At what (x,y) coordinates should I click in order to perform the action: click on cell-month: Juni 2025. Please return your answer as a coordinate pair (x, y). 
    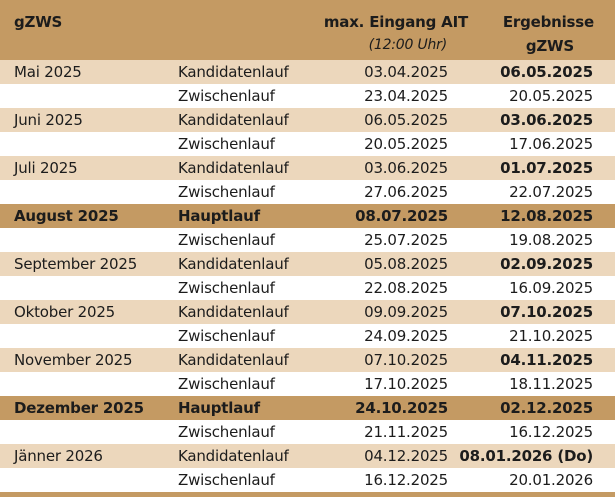
    Looking at the image, I should click on (48, 120).